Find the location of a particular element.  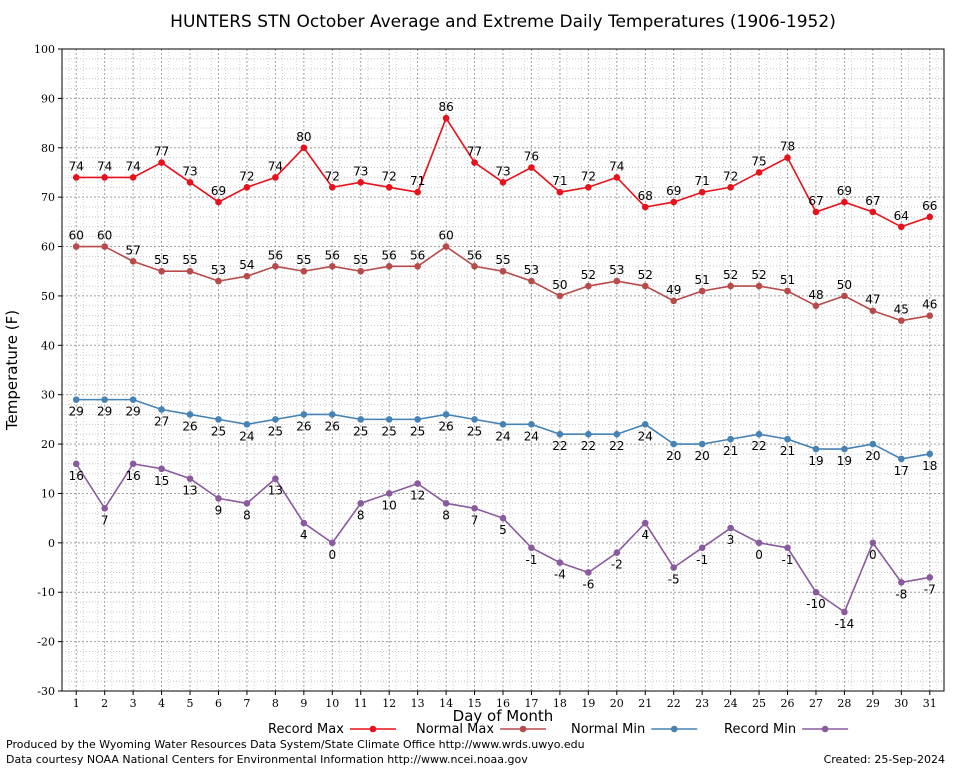

x-tick-label: 25 is located at coordinates (759, 703).